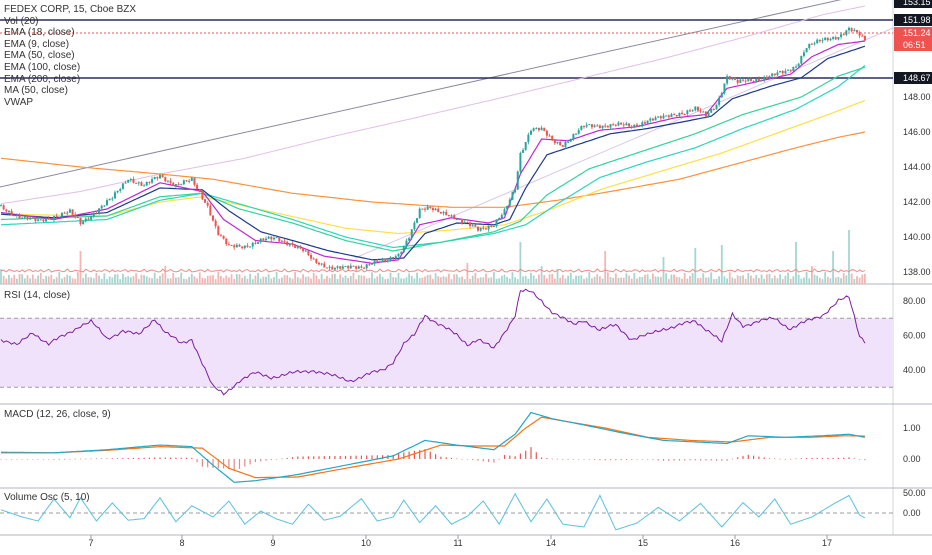  What do you see at coordinates (39, 33) in the screenshot?
I see `indicator-ema18: EMA (18, close)` at bounding box center [39, 33].